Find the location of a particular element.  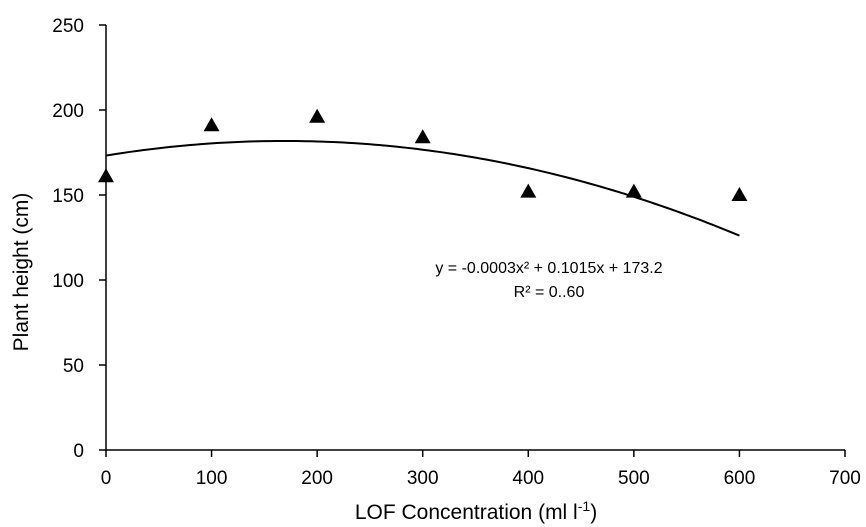

y-axis-ticks: 0 50 100 150 200 250 is located at coordinates (79, 239).